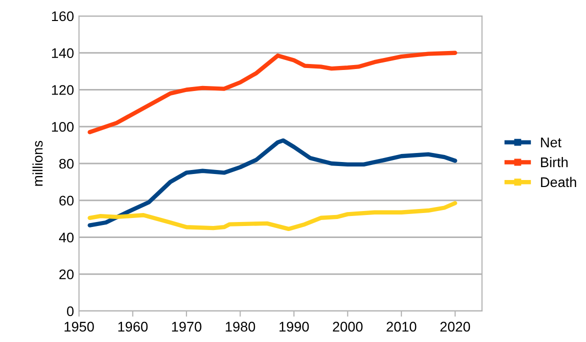 The image size is (586, 342). I want to click on y-tick-label: 140, so click(63, 53).